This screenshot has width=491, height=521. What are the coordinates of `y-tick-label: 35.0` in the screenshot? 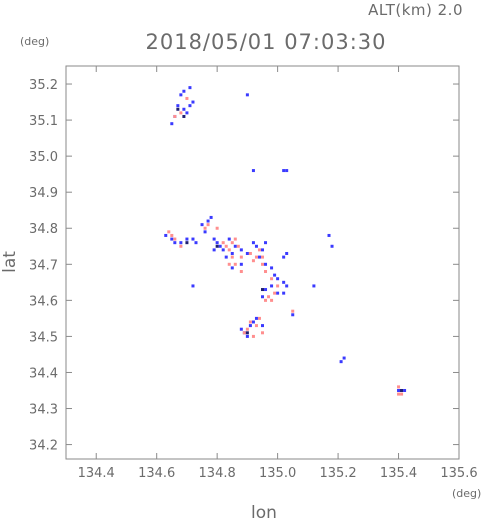 It's located at (43, 157).